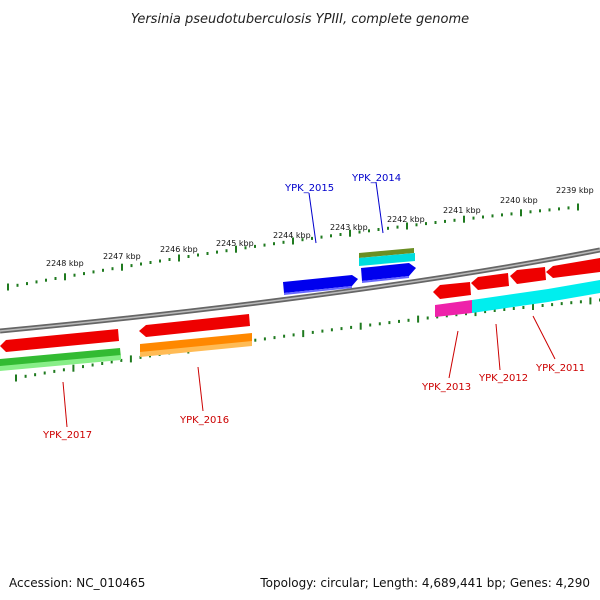 Image resolution: width=600 pixels, height=600 pixels. Describe the element at coordinates (349, 227) in the screenshot. I see `ruler-label: 2243 kbp` at that location.